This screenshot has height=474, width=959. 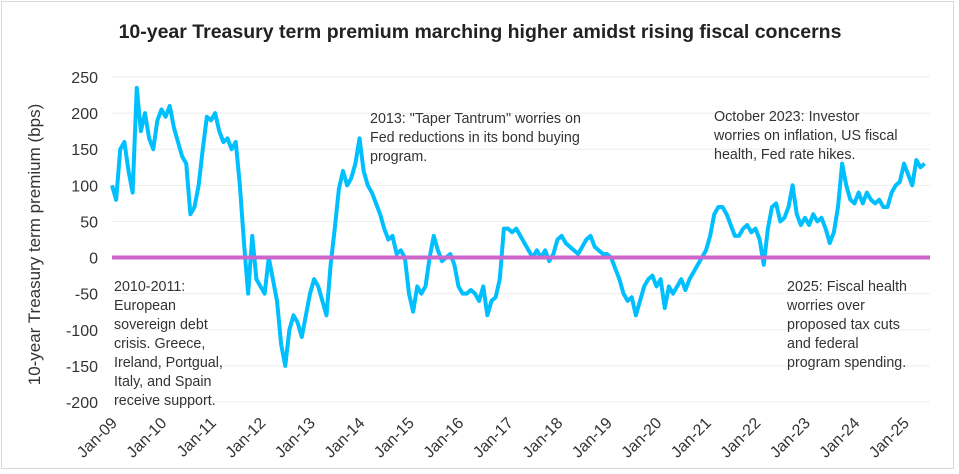 I want to click on annotation-line: October 2023: Investor, so click(x=787, y=117).